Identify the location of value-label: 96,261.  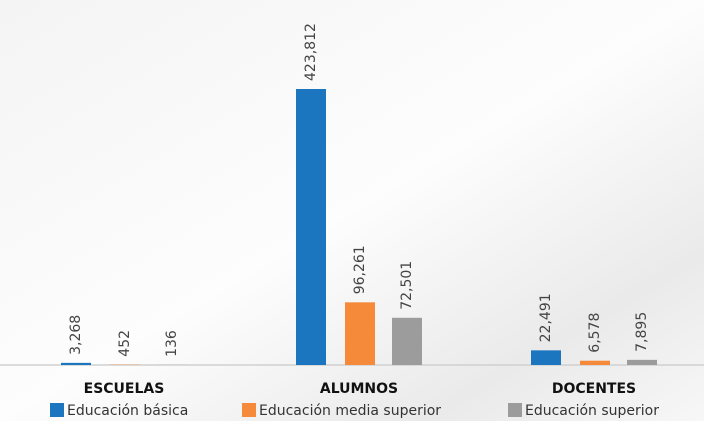
(360, 269).